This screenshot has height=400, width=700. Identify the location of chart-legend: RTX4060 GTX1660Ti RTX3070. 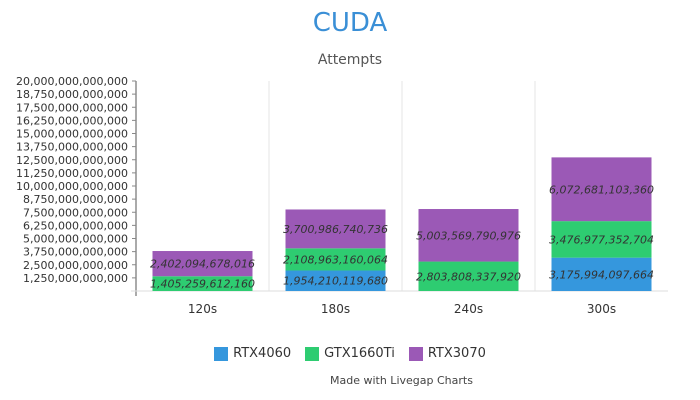
(350, 353).